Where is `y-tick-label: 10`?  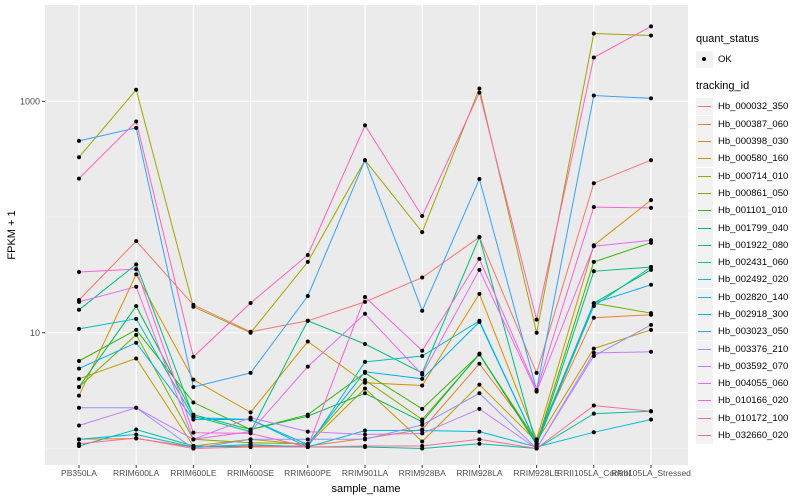
y-tick-label: 10 is located at coordinates (35, 333).